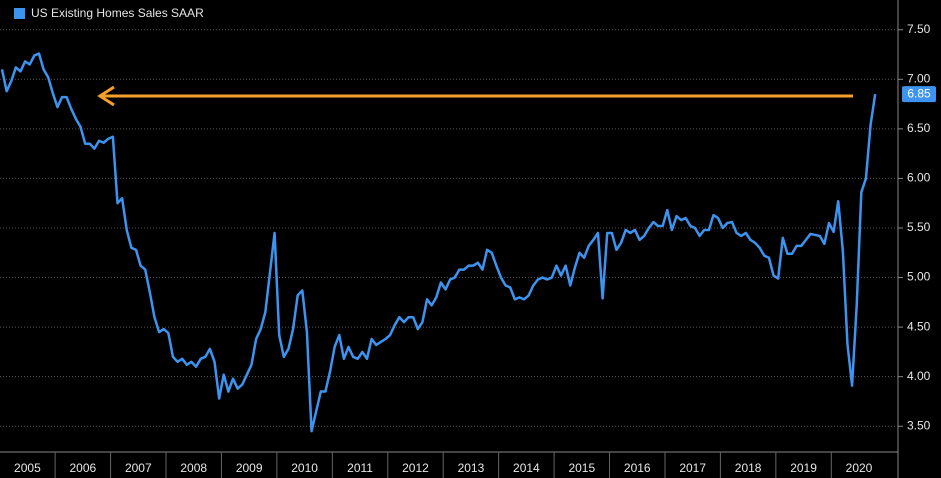 This screenshot has height=478, width=941. What do you see at coordinates (526, 468) in the screenshot?
I see `x-tick-label: 2014` at bounding box center [526, 468].